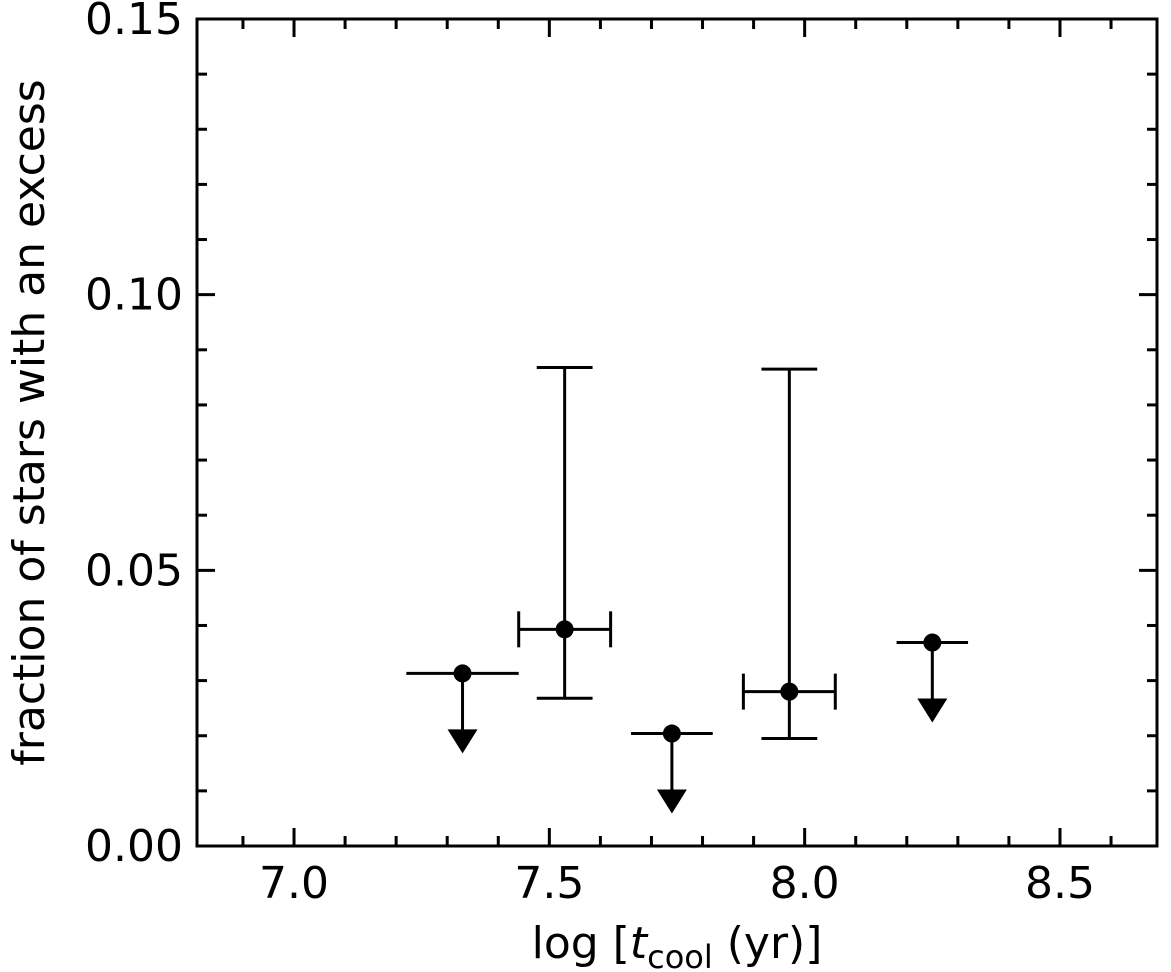 The image size is (1171, 972). Describe the element at coordinates (134, 22) in the screenshot. I see `y-tick-label: 0.15` at that location.